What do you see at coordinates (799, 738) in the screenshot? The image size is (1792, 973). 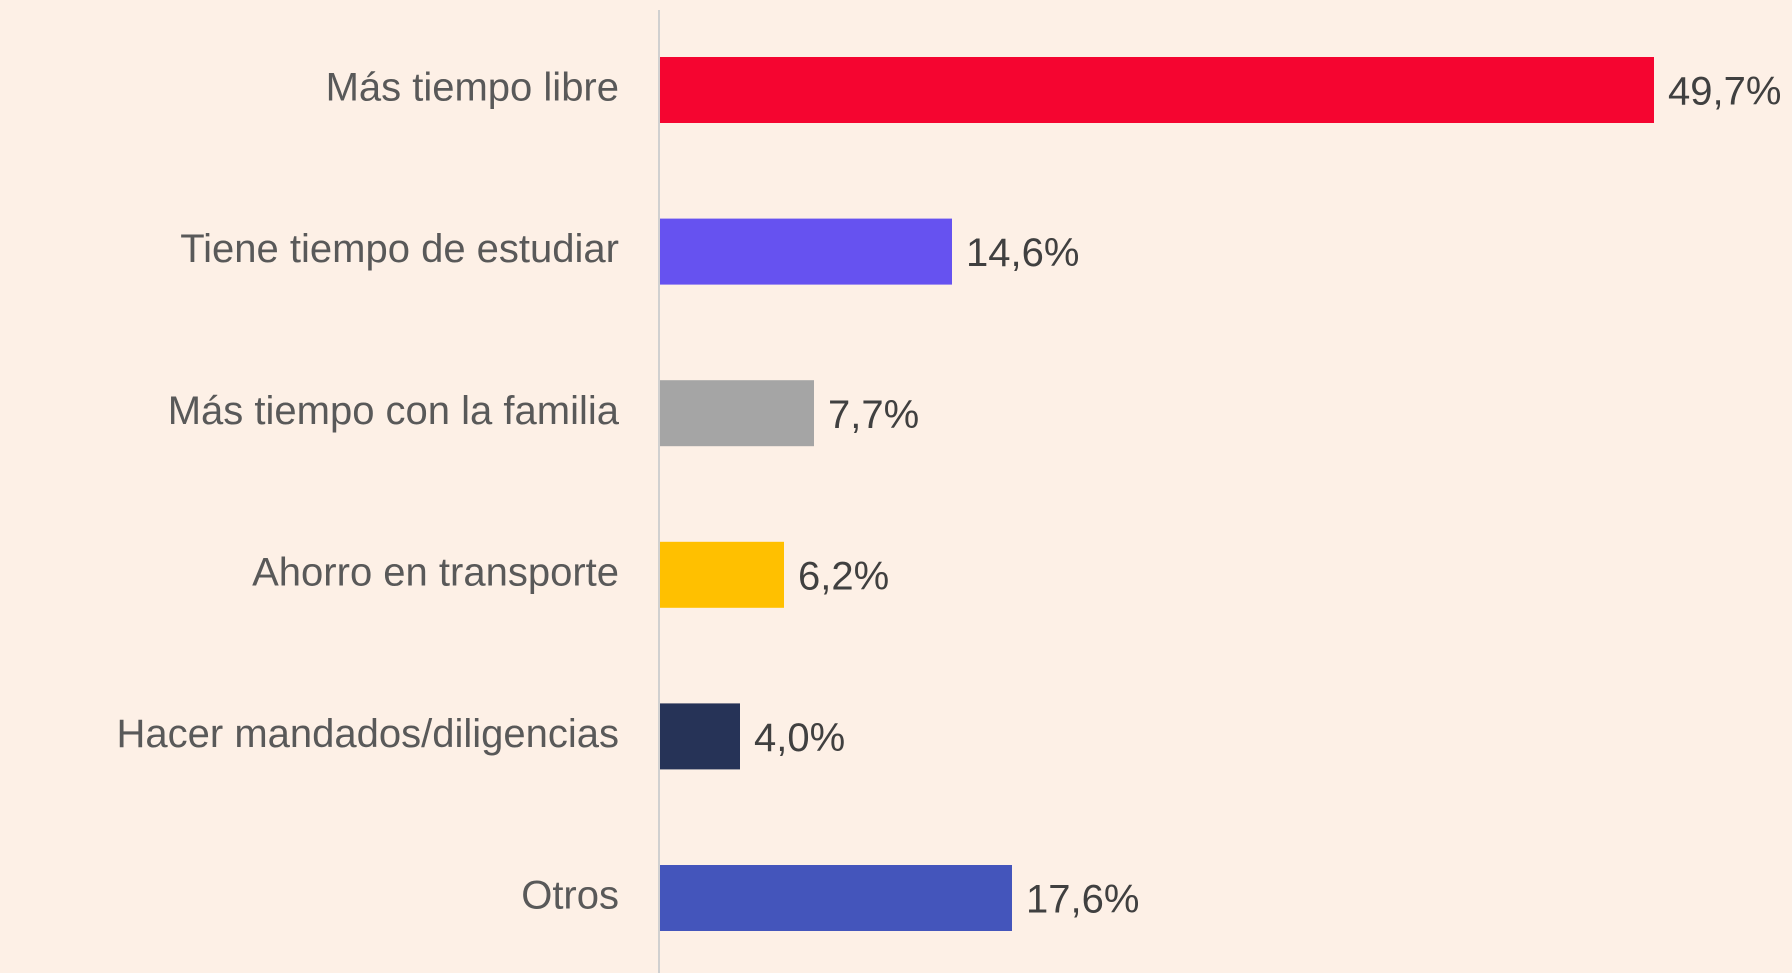 I see `value-label: 4,0%` at bounding box center [799, 738].